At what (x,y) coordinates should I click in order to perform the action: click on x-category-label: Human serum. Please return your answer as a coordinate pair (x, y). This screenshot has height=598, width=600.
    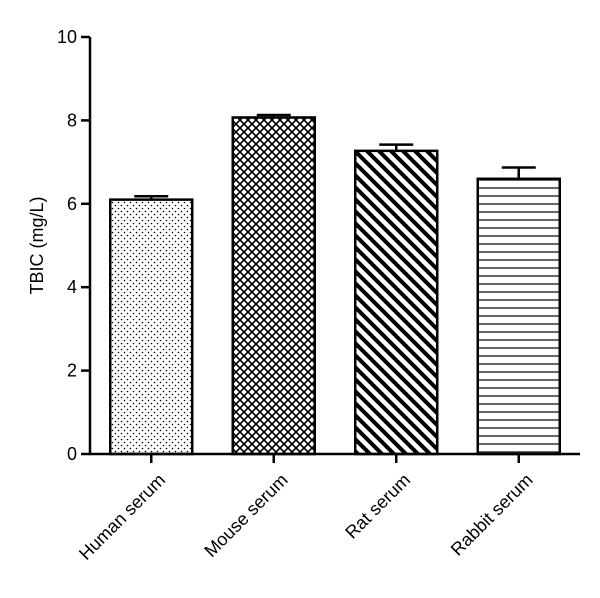
    Looking at the image, I should click on (122, 517).